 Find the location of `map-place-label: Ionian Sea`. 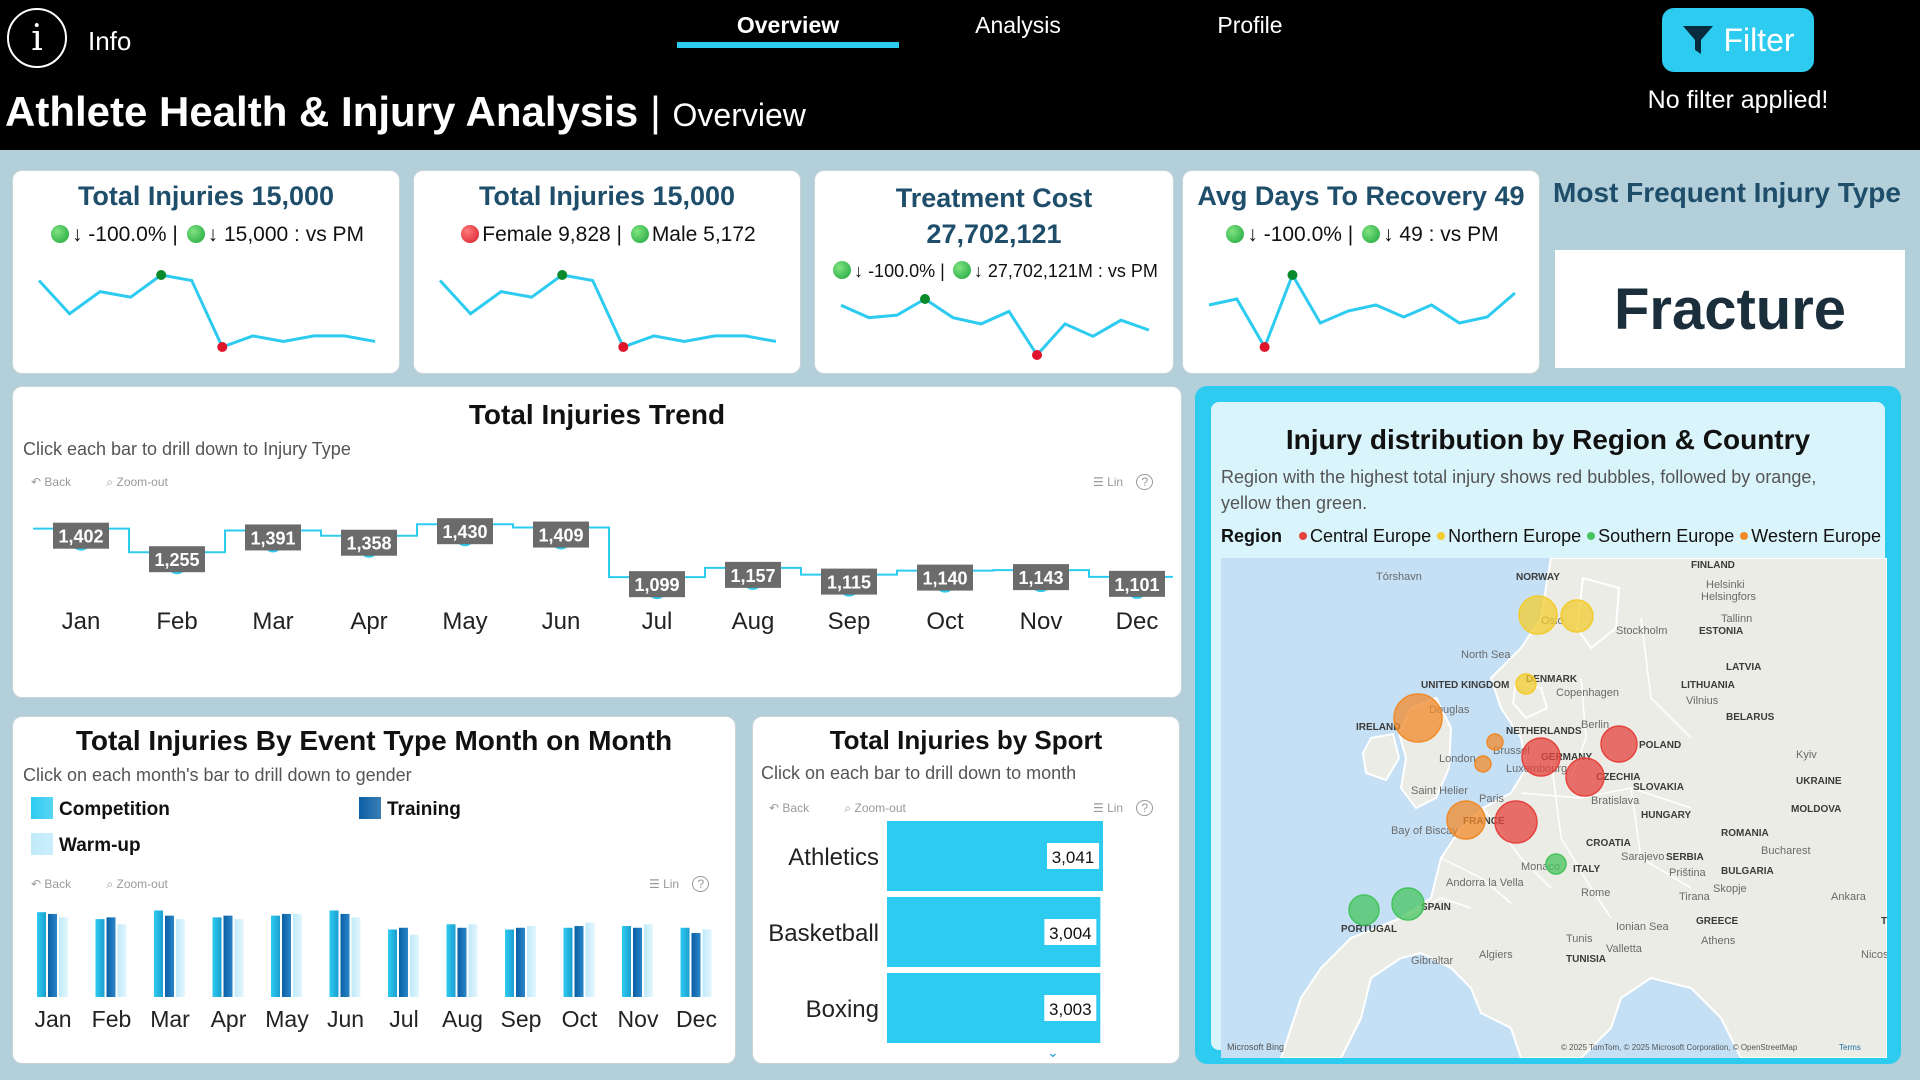

map-place-label: Ionian Sea is located at coordinates (1642, 927).